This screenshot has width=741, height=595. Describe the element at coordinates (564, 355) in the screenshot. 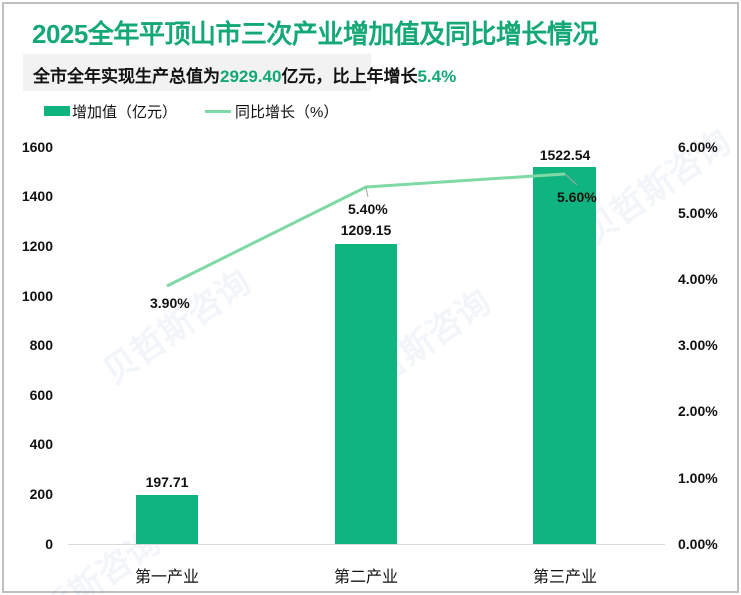

I see `bar-tertiary-industry` at that location.